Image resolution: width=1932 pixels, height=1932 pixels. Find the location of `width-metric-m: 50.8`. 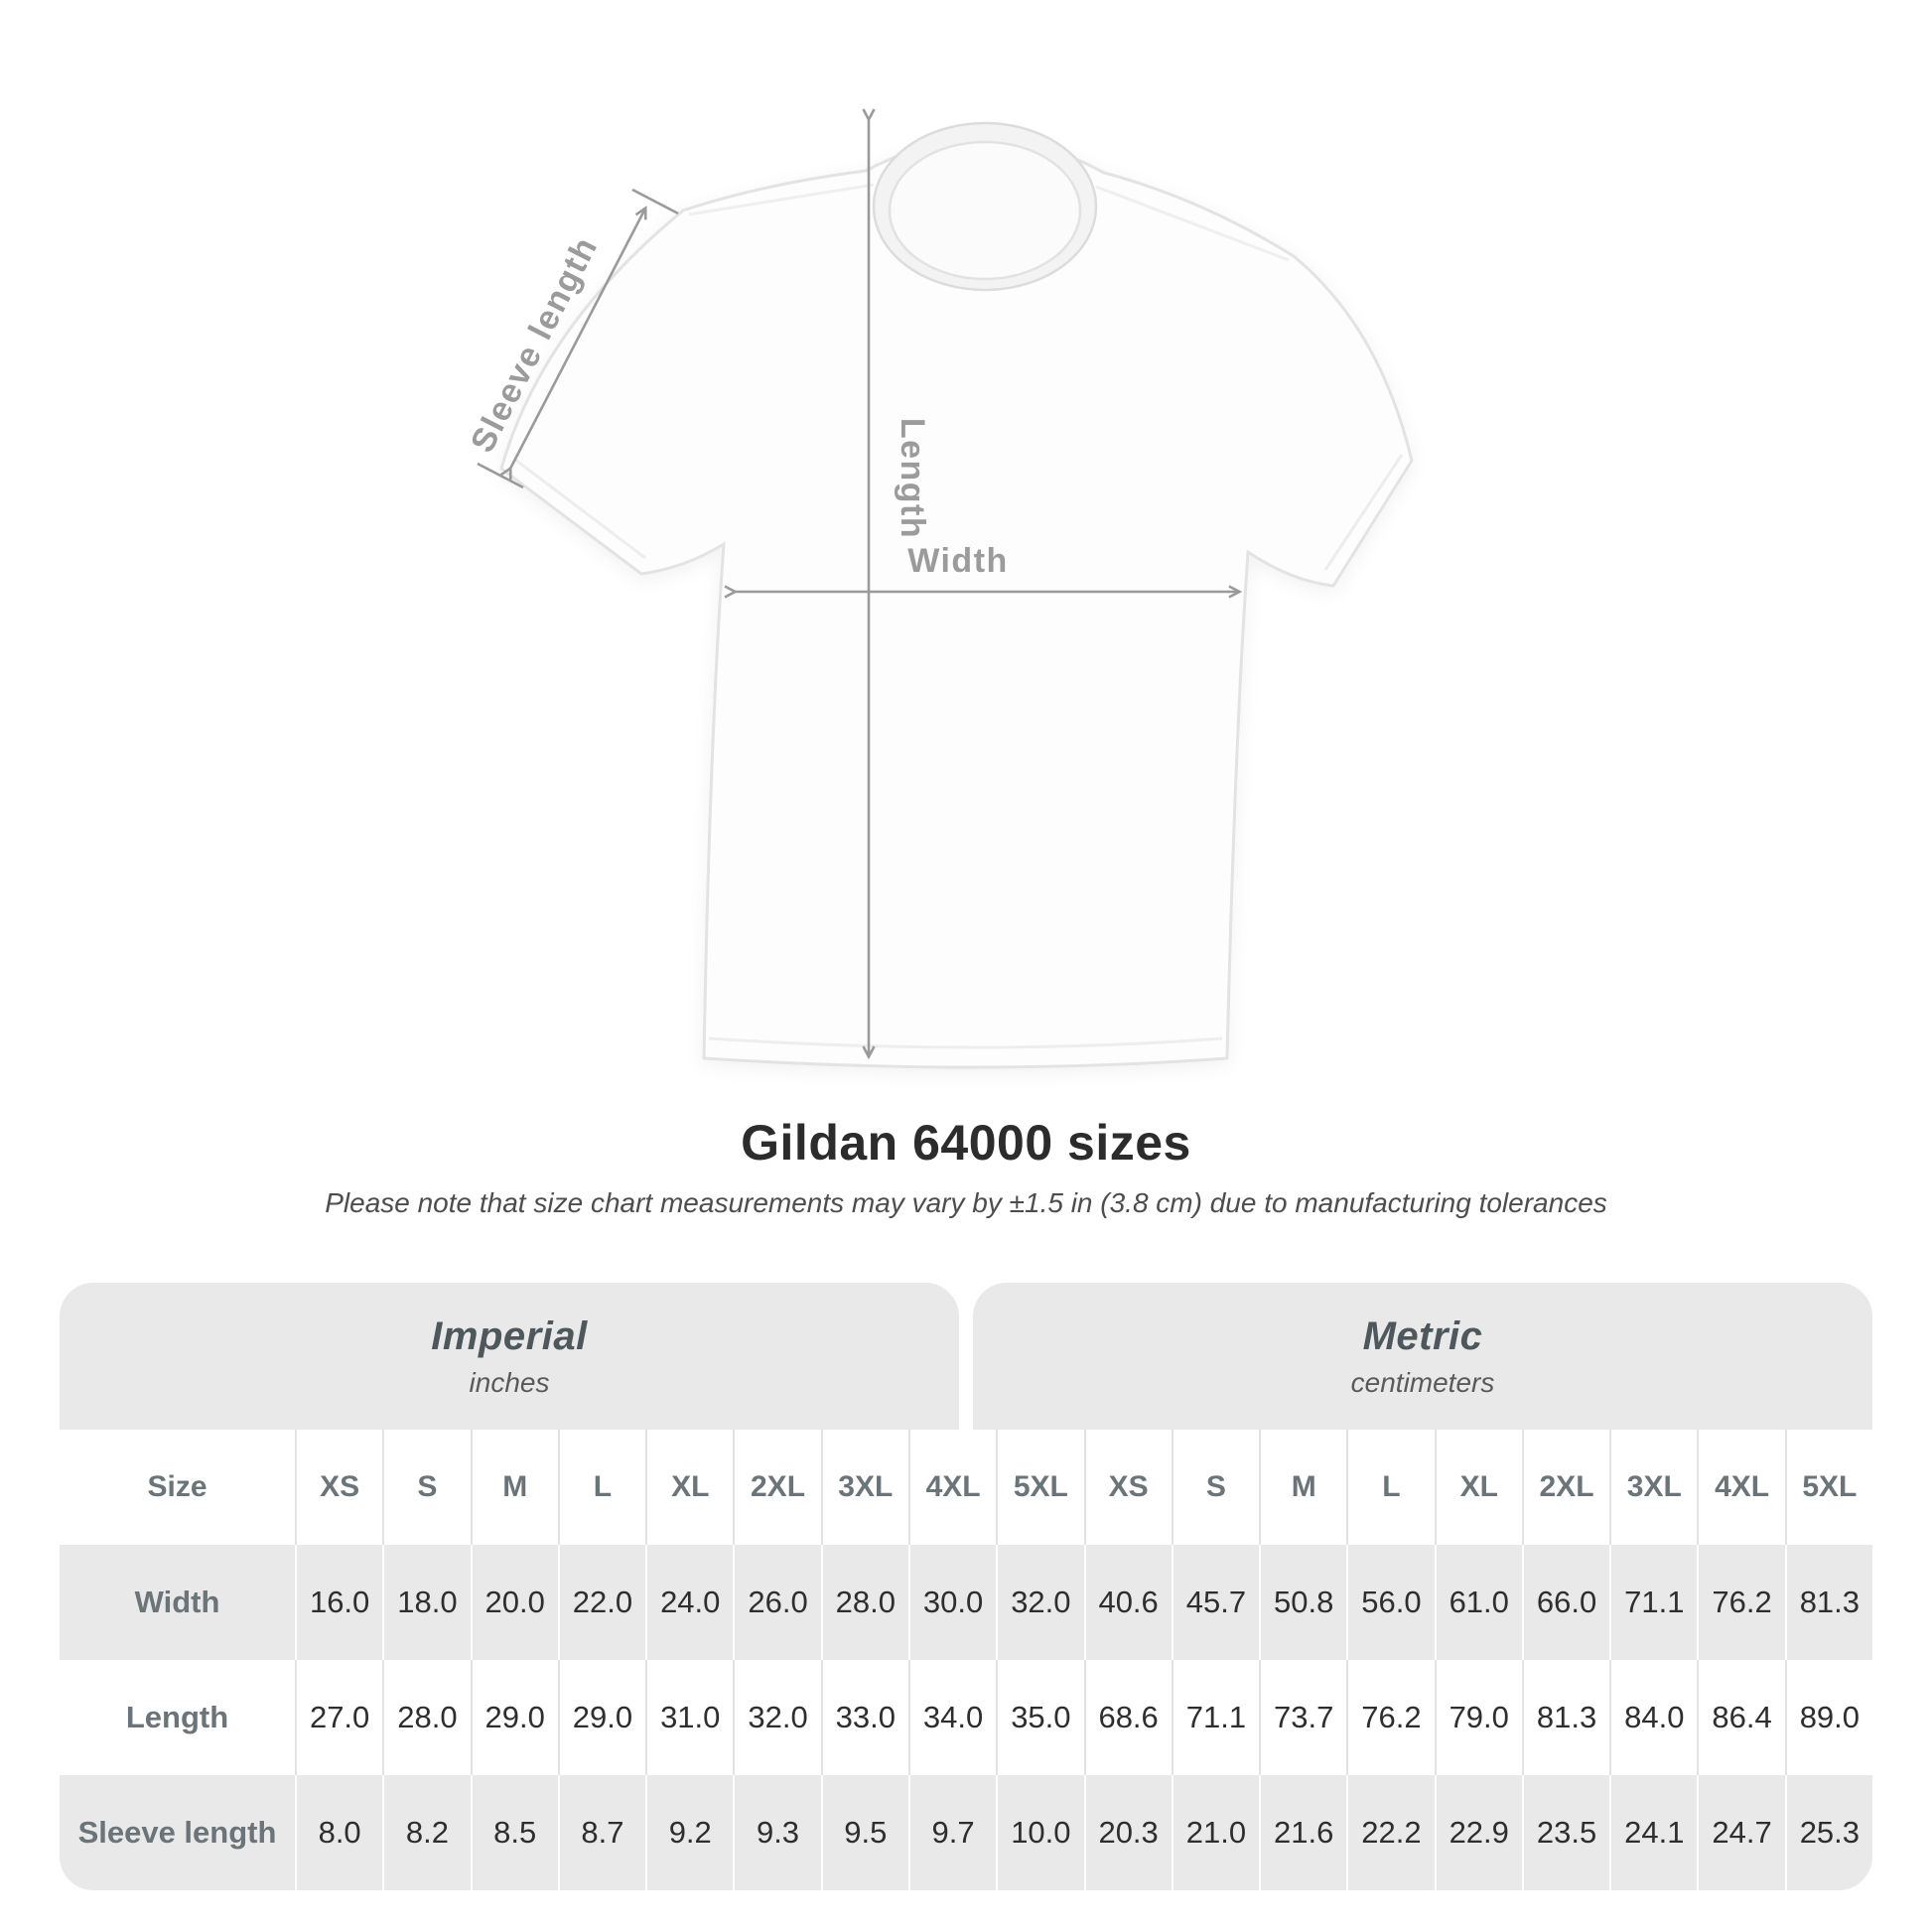

width-metric-m: 50.8 is located at coordinates (1302, 1602).